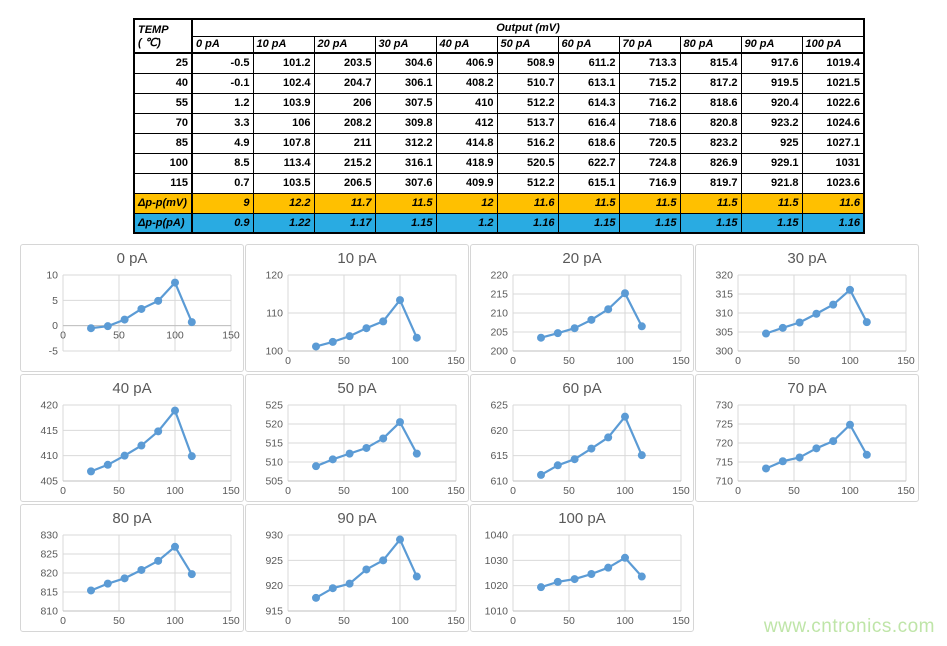  Describe the element at coordinates (222, 123) in the screenshot. I see `cell-value: 3.3` at that location.